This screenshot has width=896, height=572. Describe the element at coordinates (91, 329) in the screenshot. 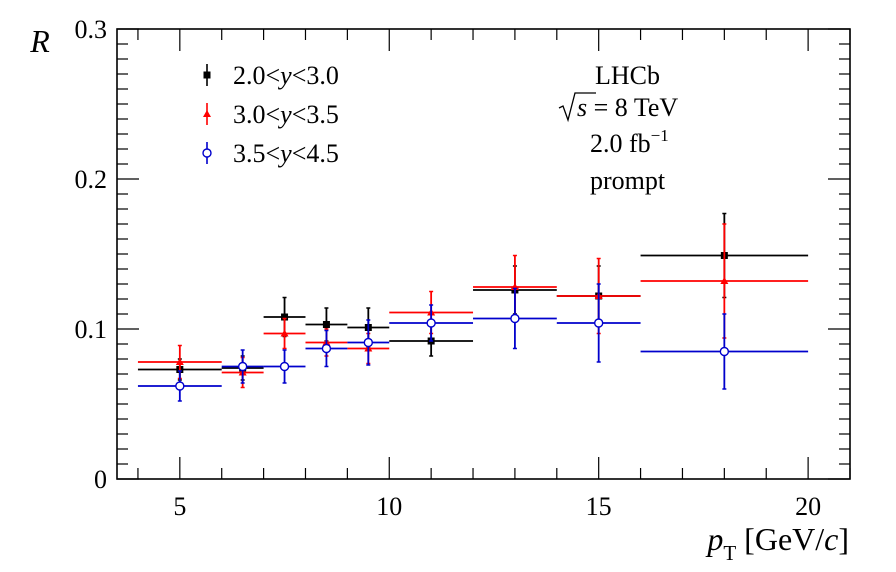

I see `y-tick-label: 0.1` at that location.